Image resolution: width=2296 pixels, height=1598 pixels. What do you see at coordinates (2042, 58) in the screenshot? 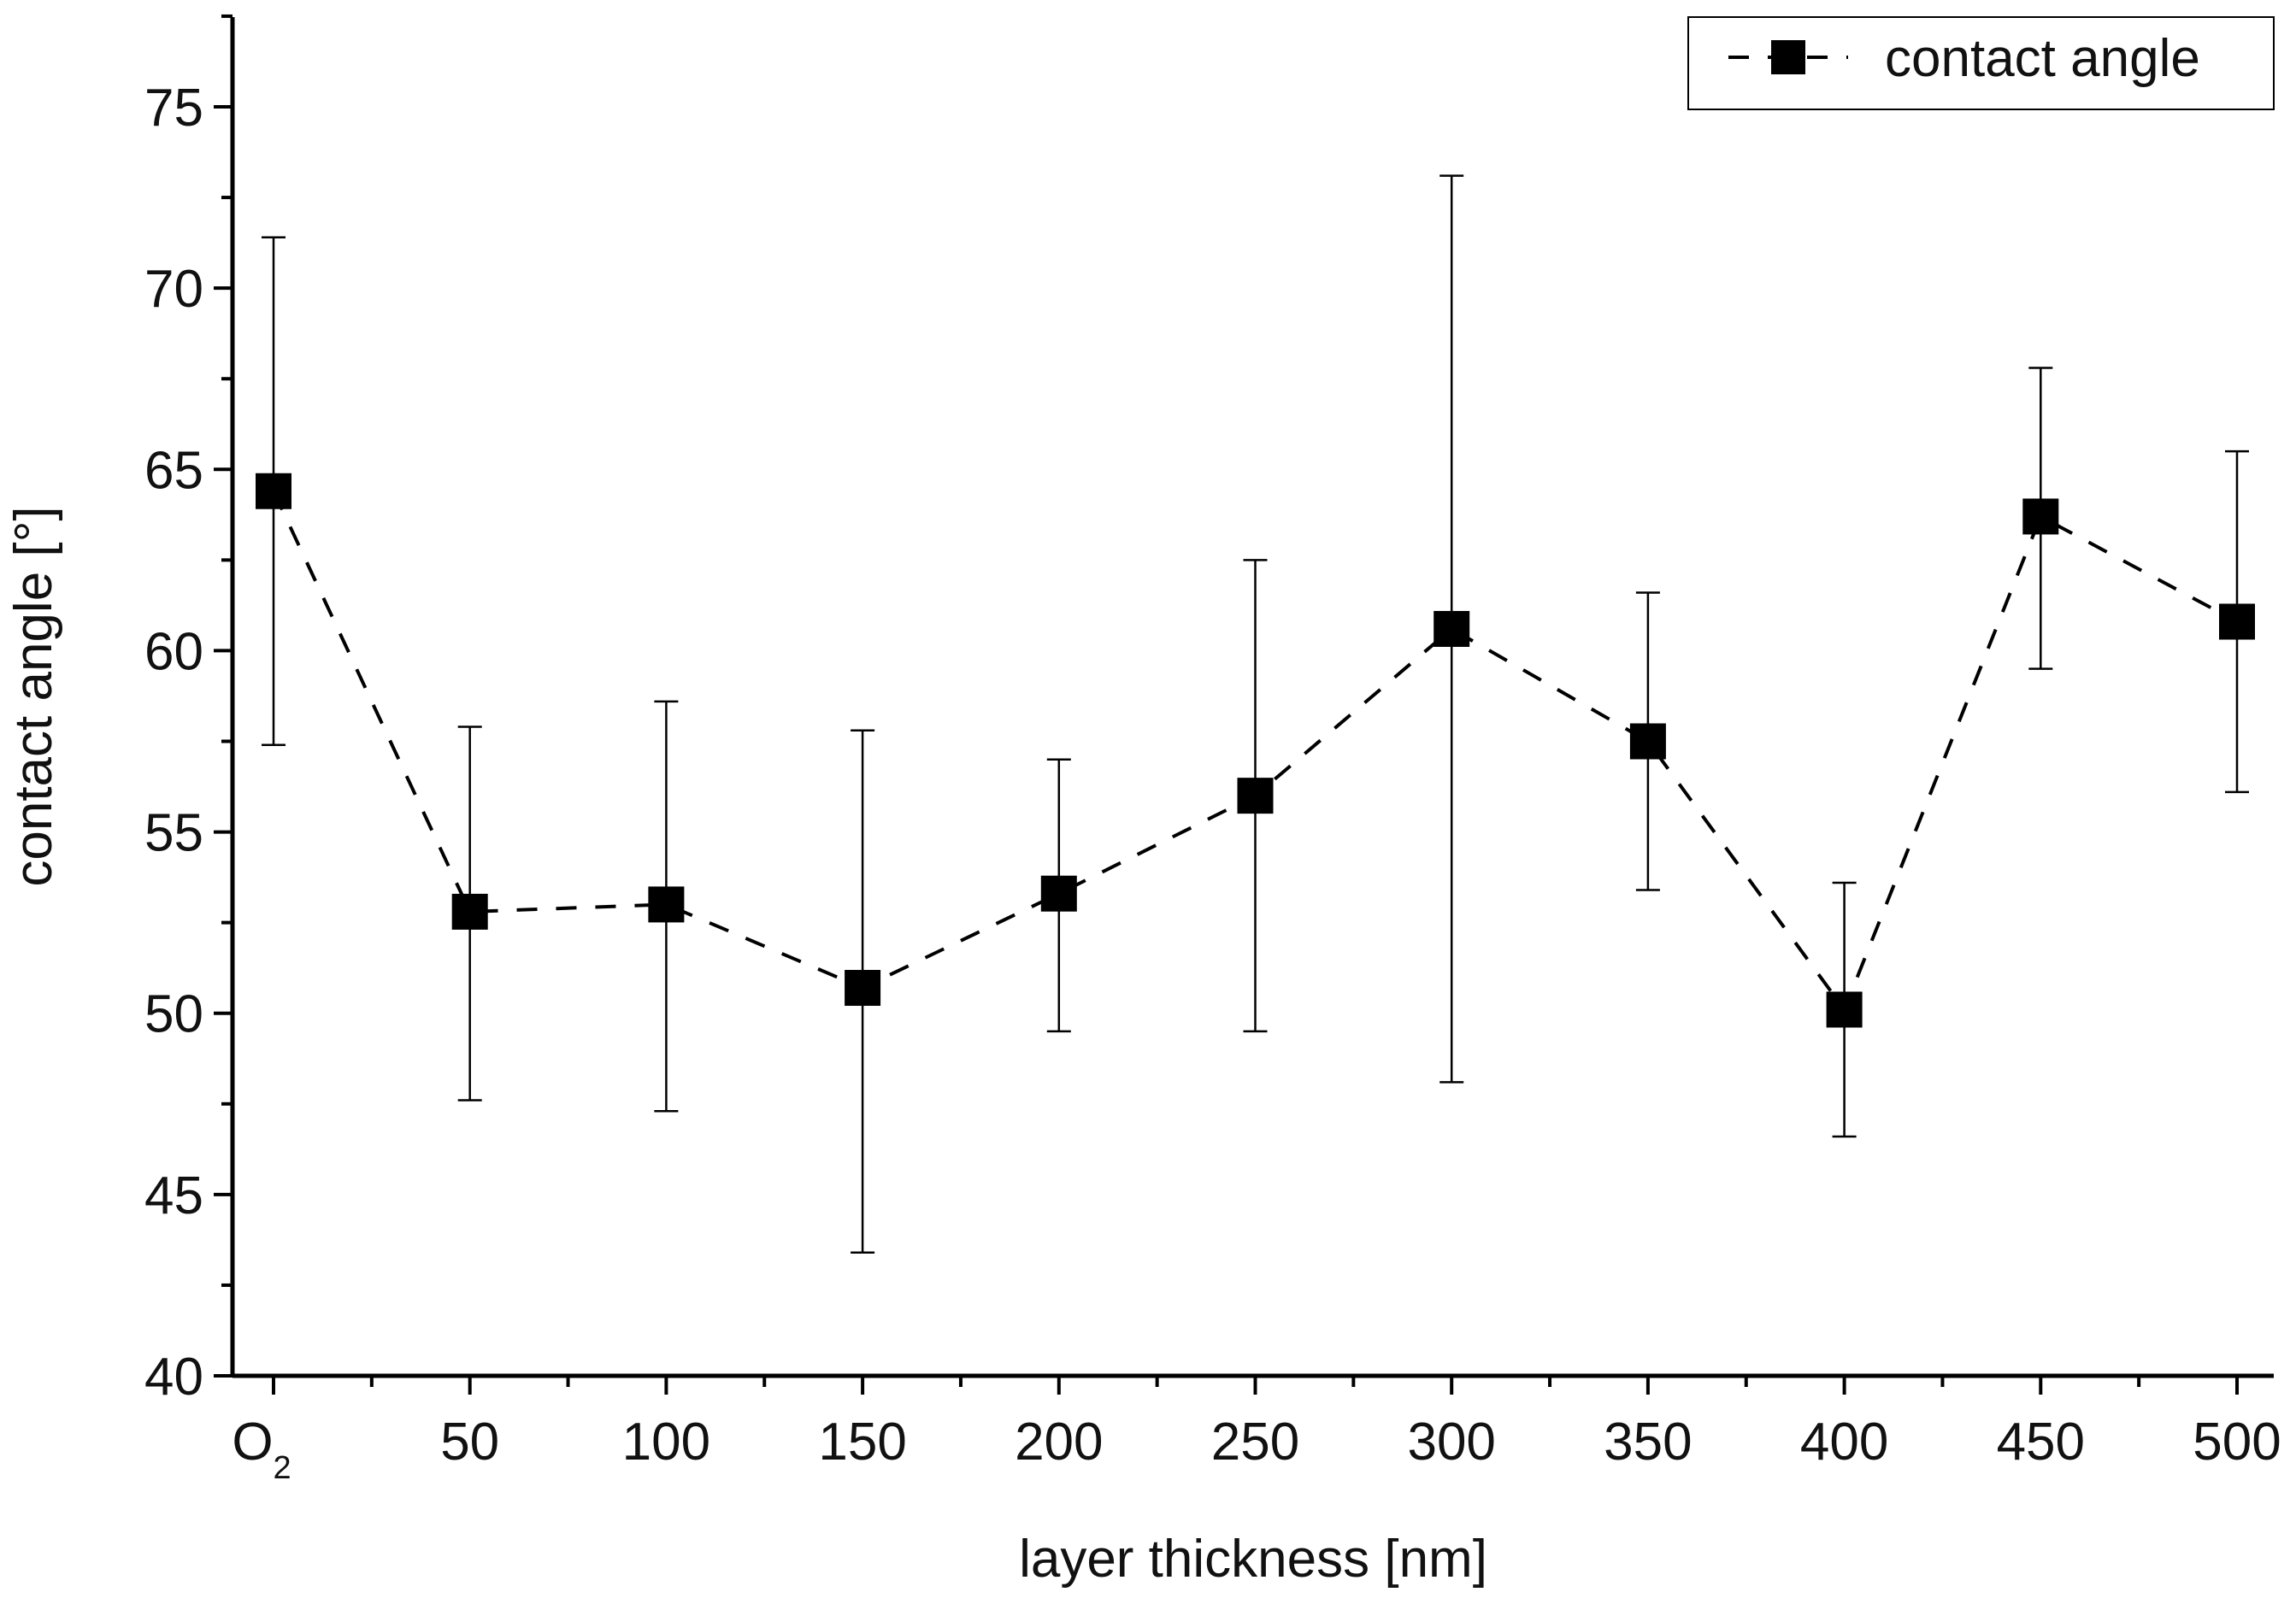
I see `legend-label: contact angle` at bounding box center [2042, 58].